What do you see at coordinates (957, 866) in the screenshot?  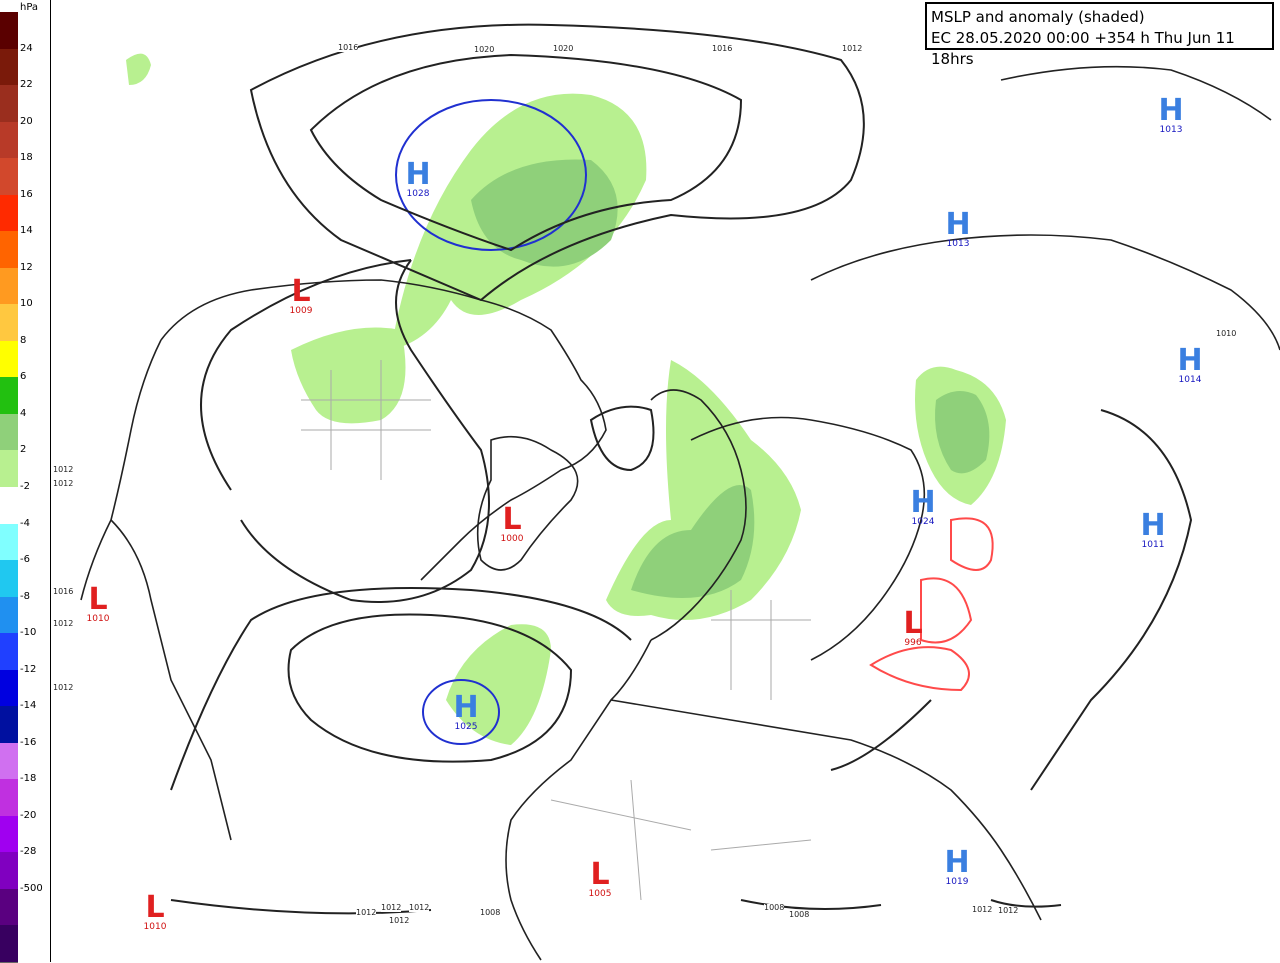 I see `high-centre-marker: H 1019` at bounding box center [957, 866].